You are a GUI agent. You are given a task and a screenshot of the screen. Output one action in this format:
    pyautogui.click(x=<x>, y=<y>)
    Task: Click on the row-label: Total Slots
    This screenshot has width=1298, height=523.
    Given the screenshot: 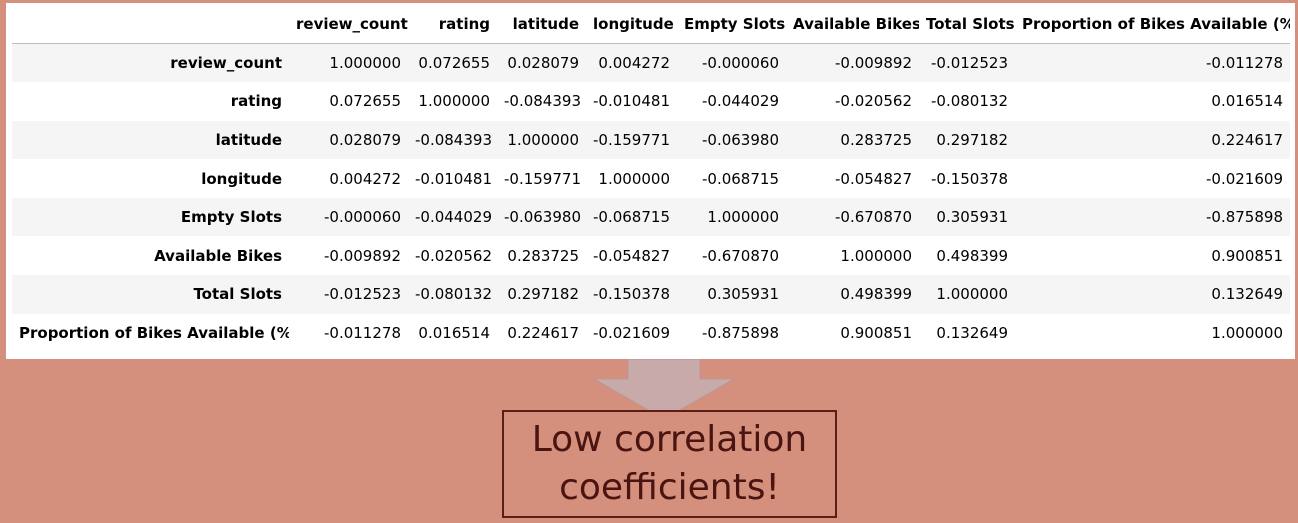 What is the action you would take?
    pyautogui.click(x=237, y=294)
    